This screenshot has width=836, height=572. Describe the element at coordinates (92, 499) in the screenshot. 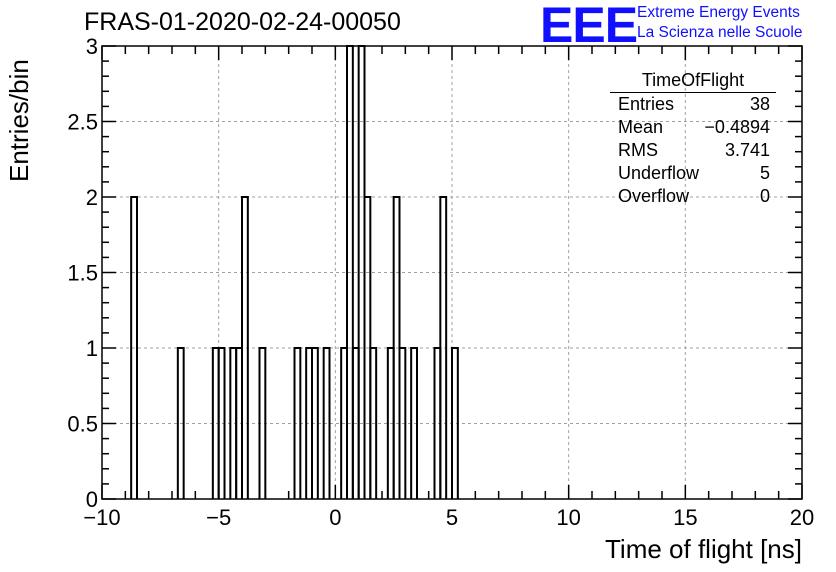

I see `y-tick-label: 0` at that location.